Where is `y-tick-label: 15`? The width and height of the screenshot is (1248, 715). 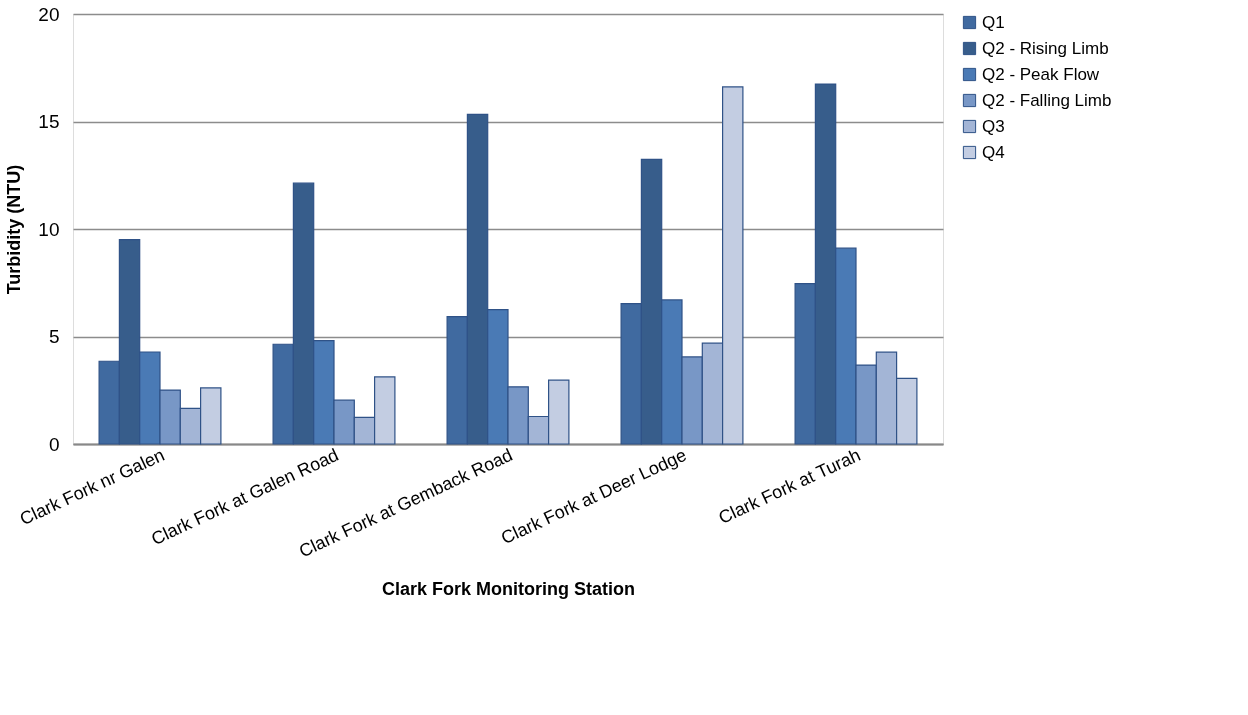 y-tick-label: 15 is located at coordinates (49, 121).